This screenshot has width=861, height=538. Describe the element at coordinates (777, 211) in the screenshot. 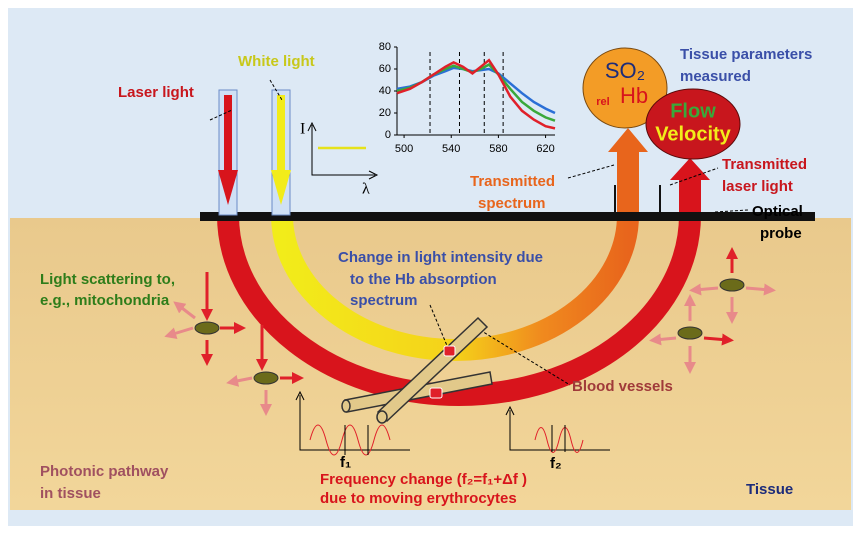

I see `optical-probe-label: Optical` at that location.